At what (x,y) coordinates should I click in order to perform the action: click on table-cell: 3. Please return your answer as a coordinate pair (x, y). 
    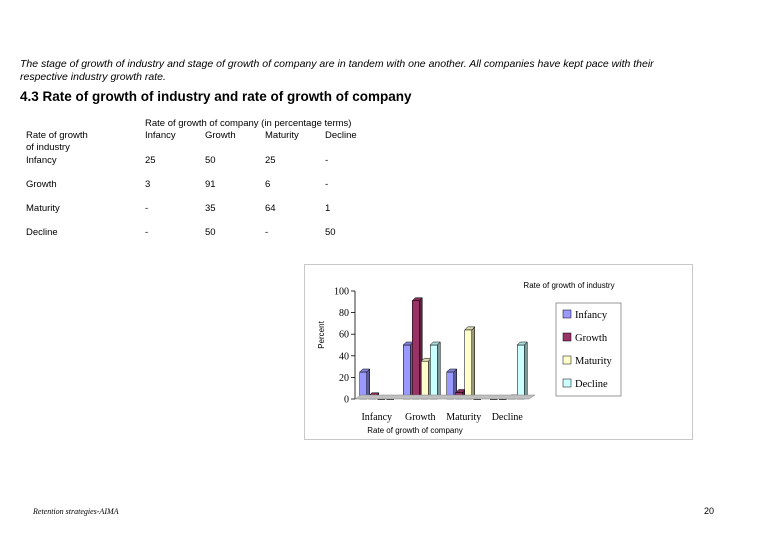
    Looking at the image, I should click on (148, 184).